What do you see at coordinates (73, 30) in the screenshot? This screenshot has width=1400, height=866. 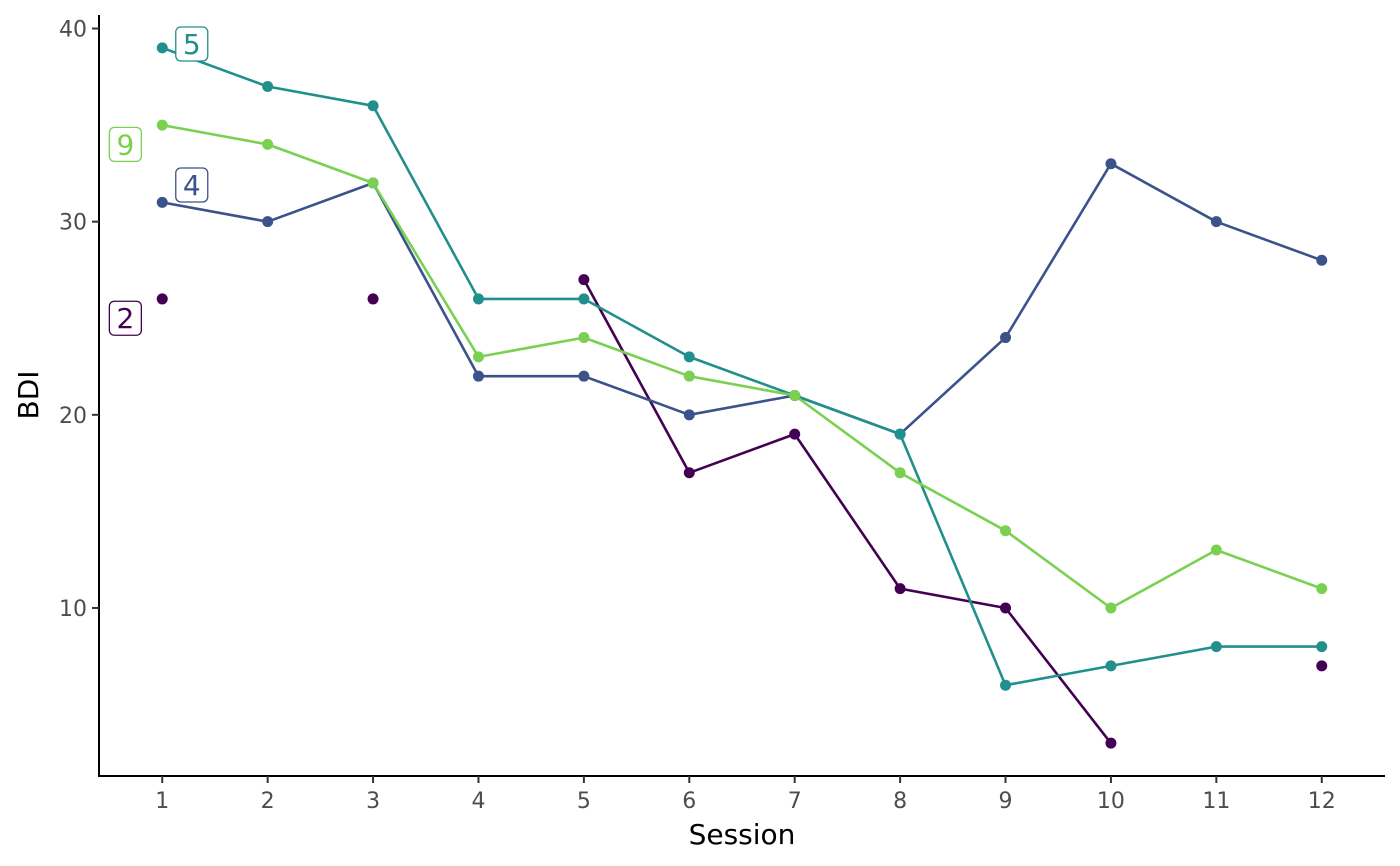 I see `y-tick-label: 40` at bounding box center [73, 30].